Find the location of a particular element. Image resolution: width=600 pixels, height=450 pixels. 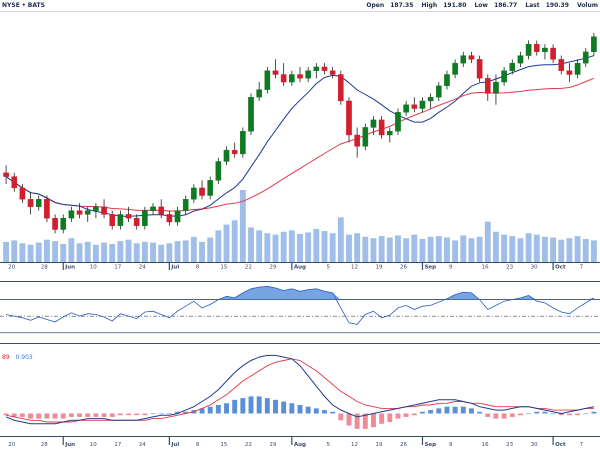

high-label: High is located at coordinates (429, 5).